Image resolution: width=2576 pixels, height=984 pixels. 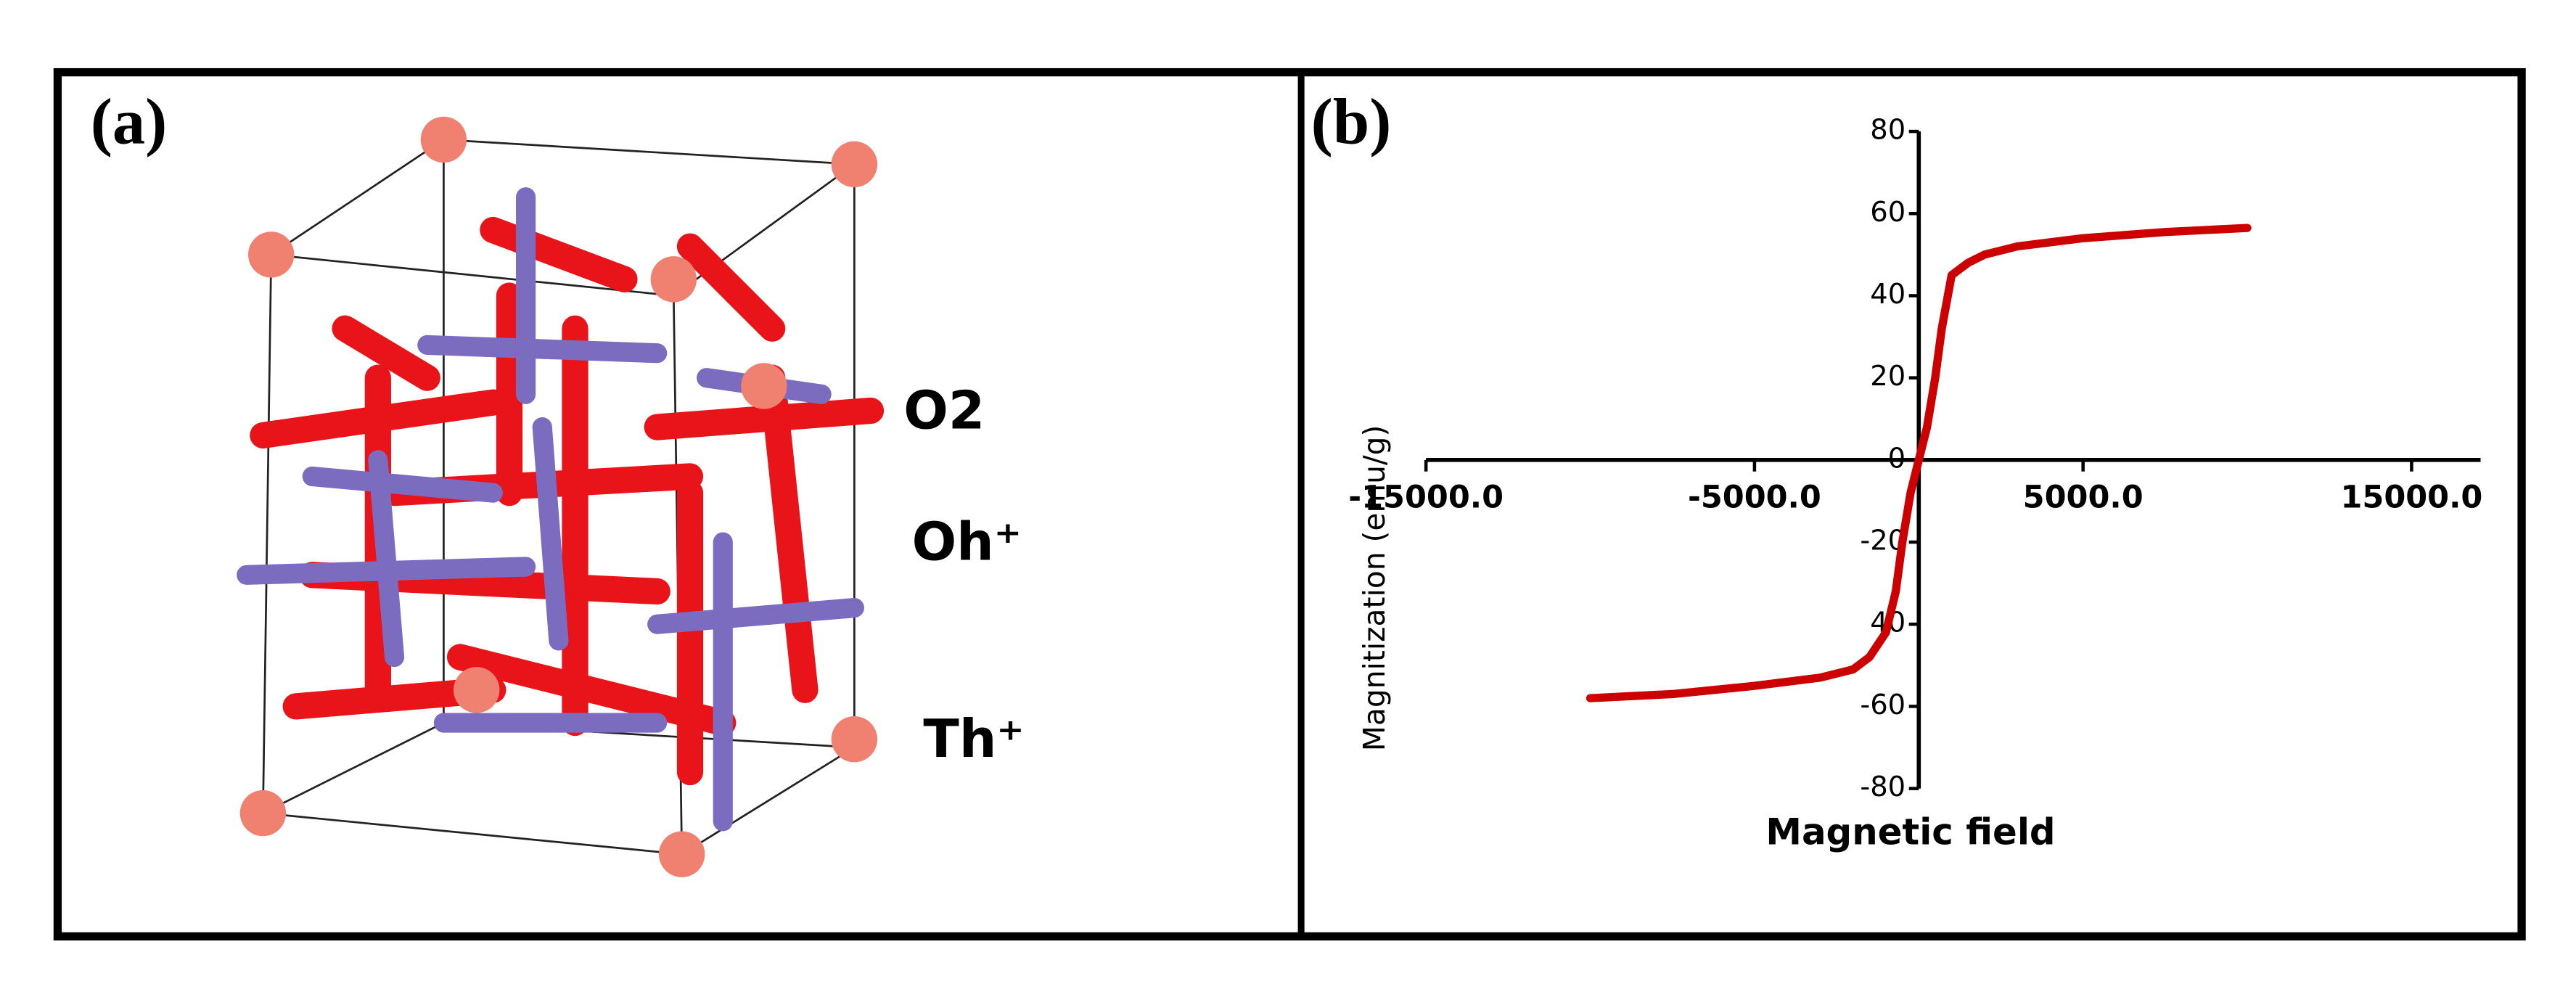 What do you see at coordinates (1888, 212) in the screenshot?
I see `y-tick-label: 60` at bounding box center [1888, 212].